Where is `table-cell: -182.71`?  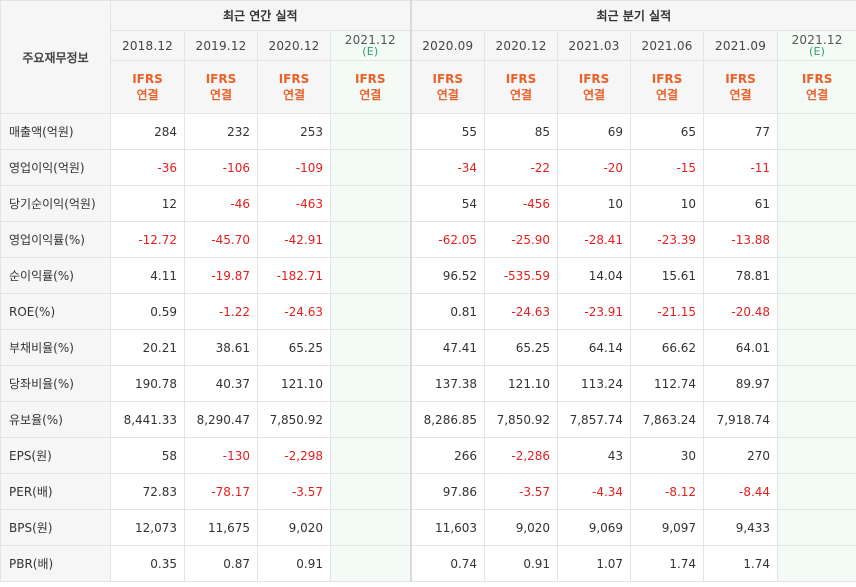
table-cell: -182.71 is located at coordinates (294, 275).